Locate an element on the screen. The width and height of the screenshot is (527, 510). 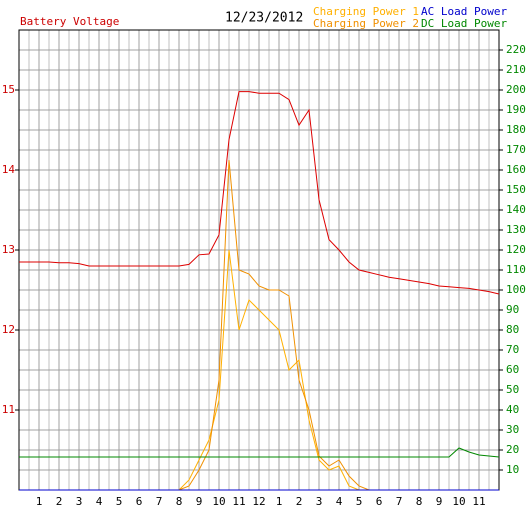
y2-tick-label: 60 is located at coordinates (512, 369).